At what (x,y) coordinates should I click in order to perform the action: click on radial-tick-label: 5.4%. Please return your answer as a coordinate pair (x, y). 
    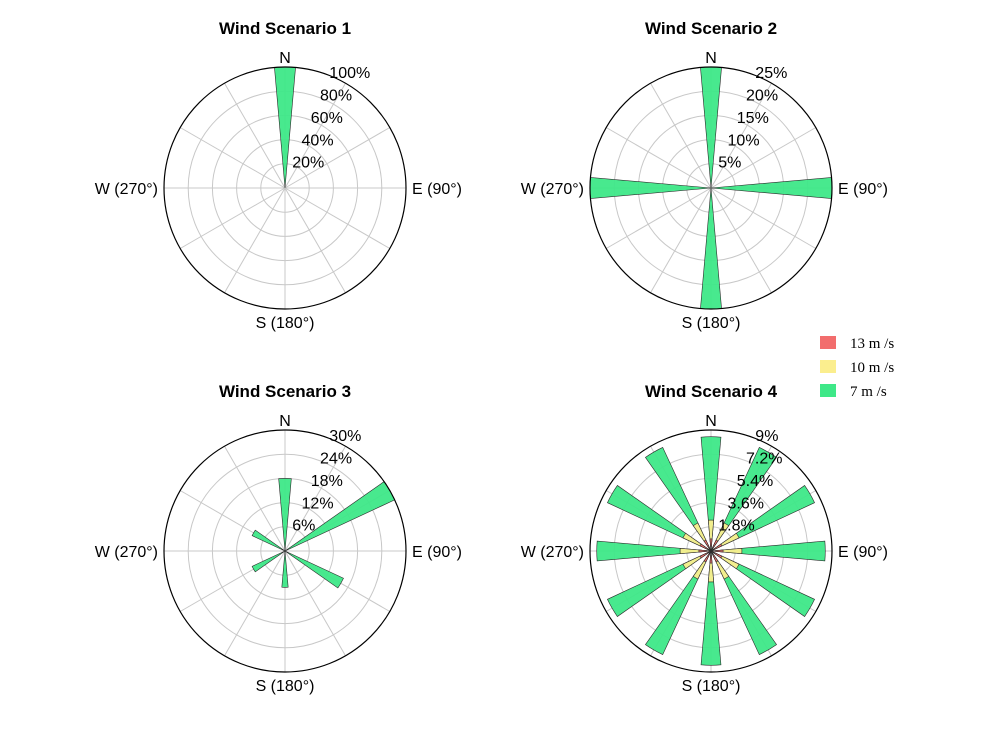
    Looking at the image, I should click on (755, 481).